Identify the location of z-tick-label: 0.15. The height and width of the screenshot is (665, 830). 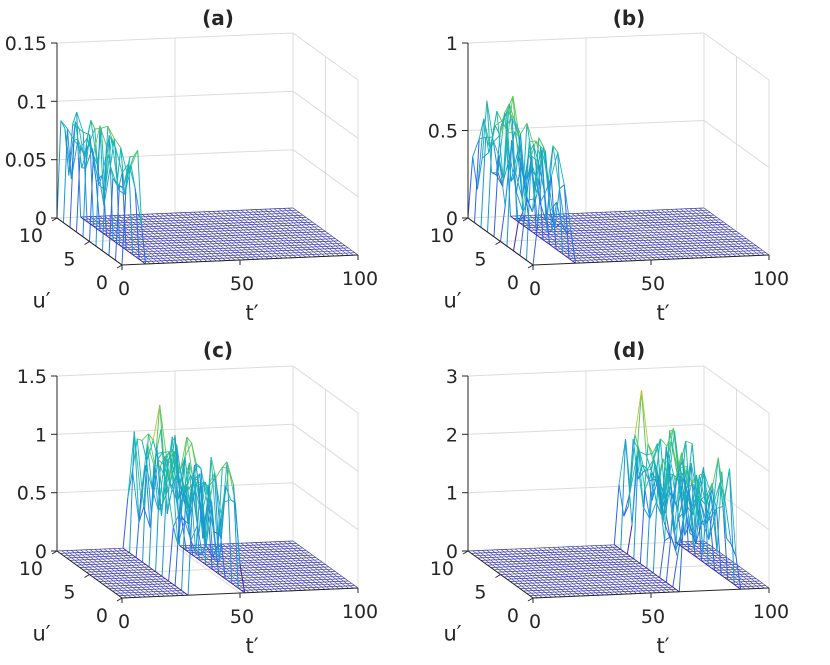
(26, 44).